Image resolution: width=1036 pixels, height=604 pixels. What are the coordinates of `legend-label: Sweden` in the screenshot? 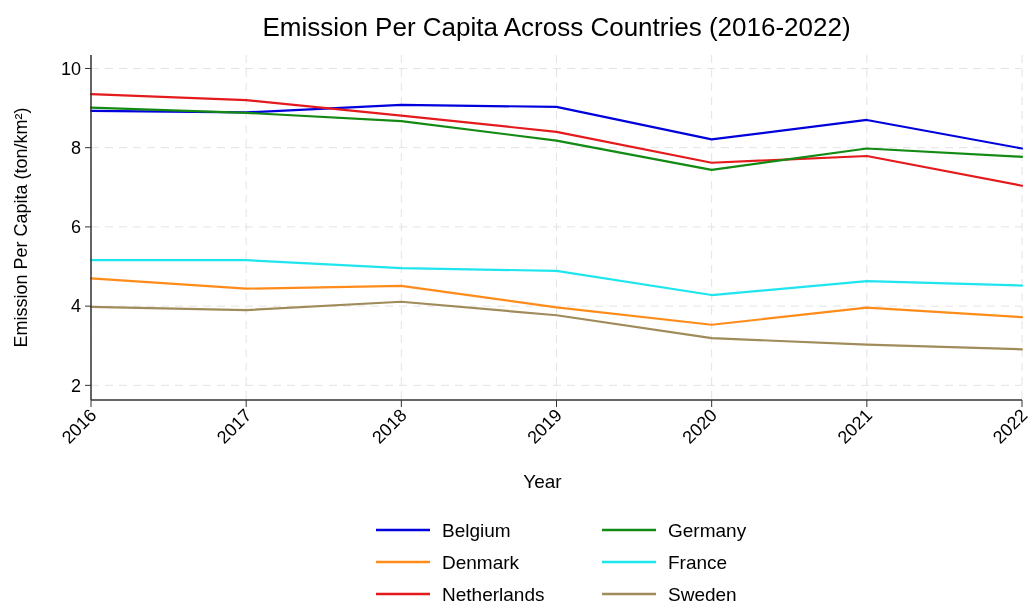 It's located at (702, 593).